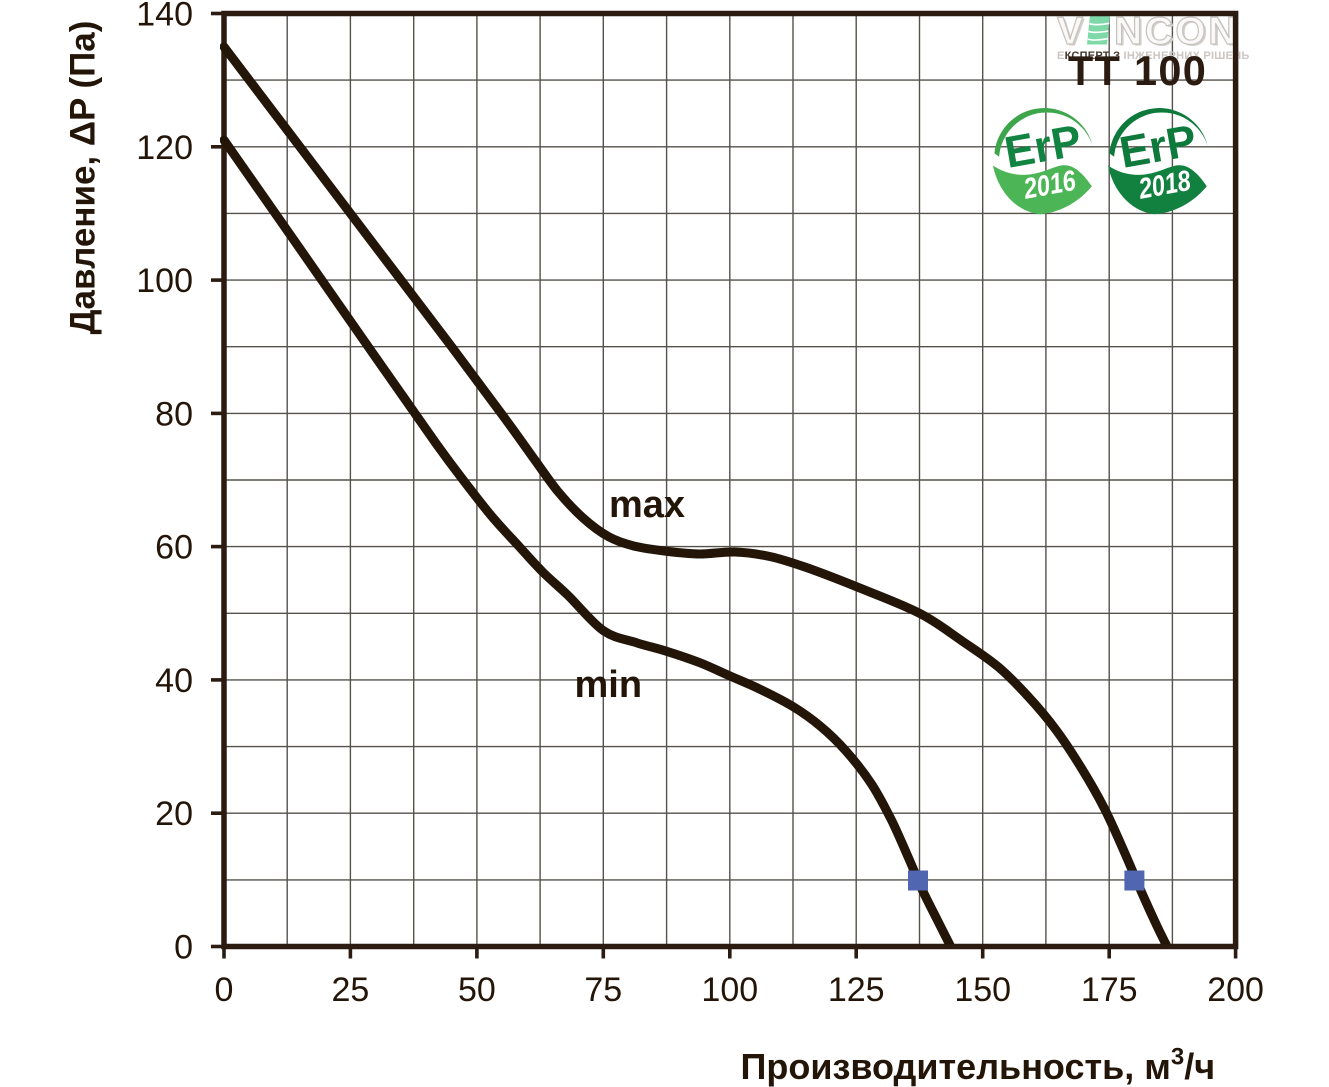 The width and height of the screenshot is (1329, 1087). What do you see at coordinates (477, 990) in the screenshot?
I see `svg-text: 50` at bounding box center [477, 990].